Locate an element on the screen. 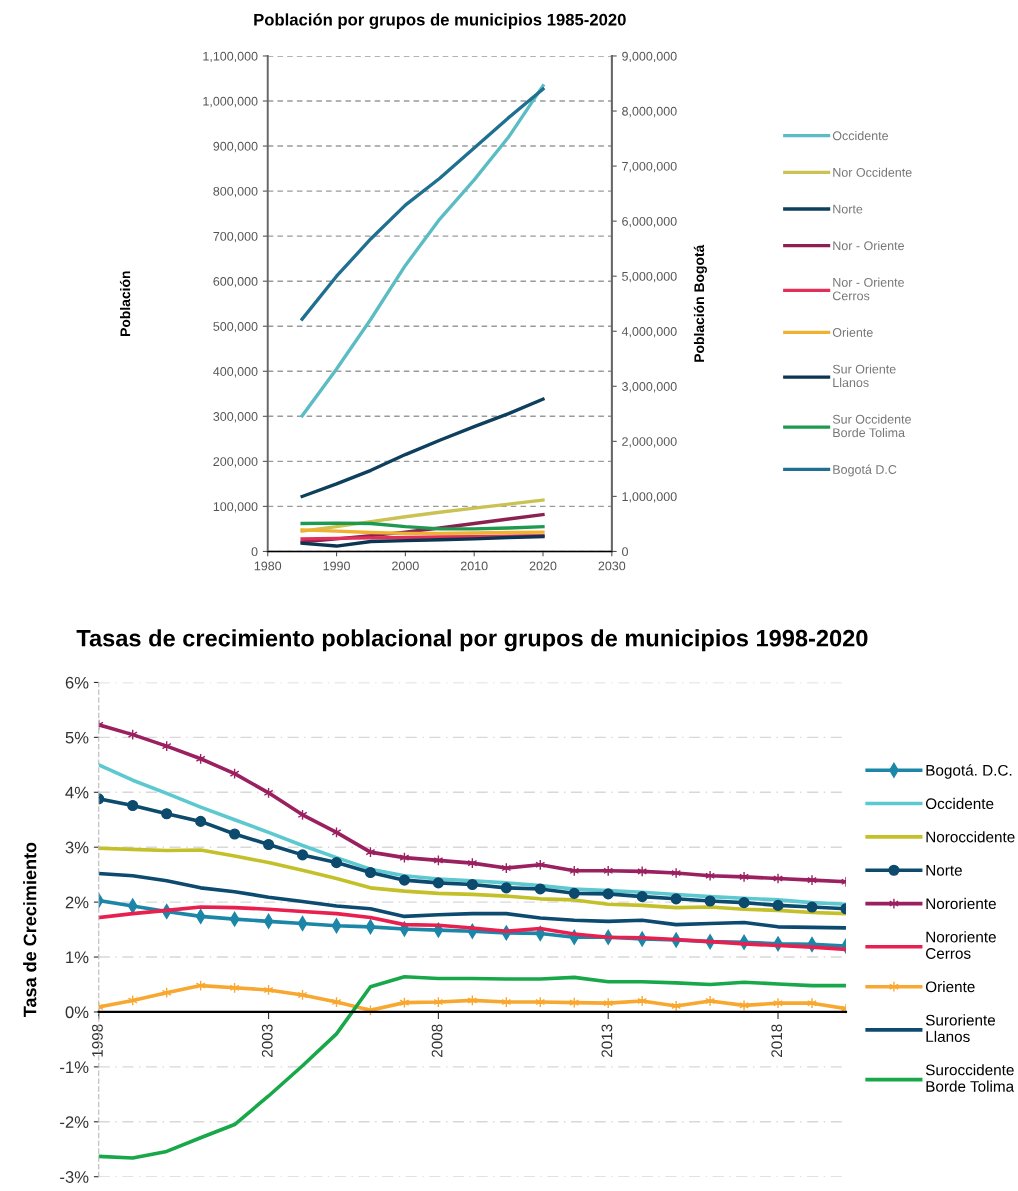 The height and width of the screenshot is (1191, 1018). legend-label: Nor Occidente is located at coordinates (872, 172).